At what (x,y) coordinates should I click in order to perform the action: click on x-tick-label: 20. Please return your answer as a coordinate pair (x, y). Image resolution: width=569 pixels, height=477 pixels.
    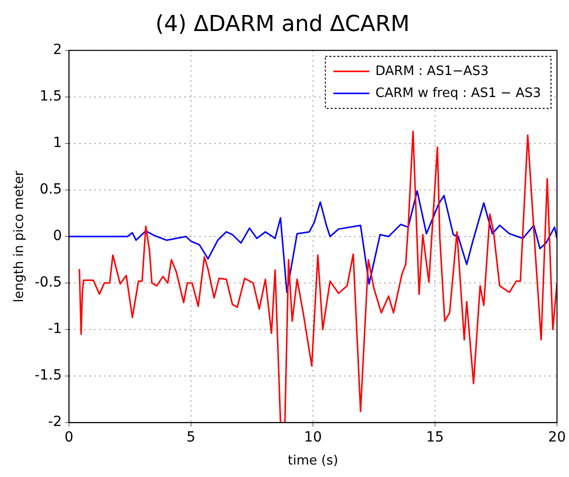
    Looking at the image, I should click on (557, 438).